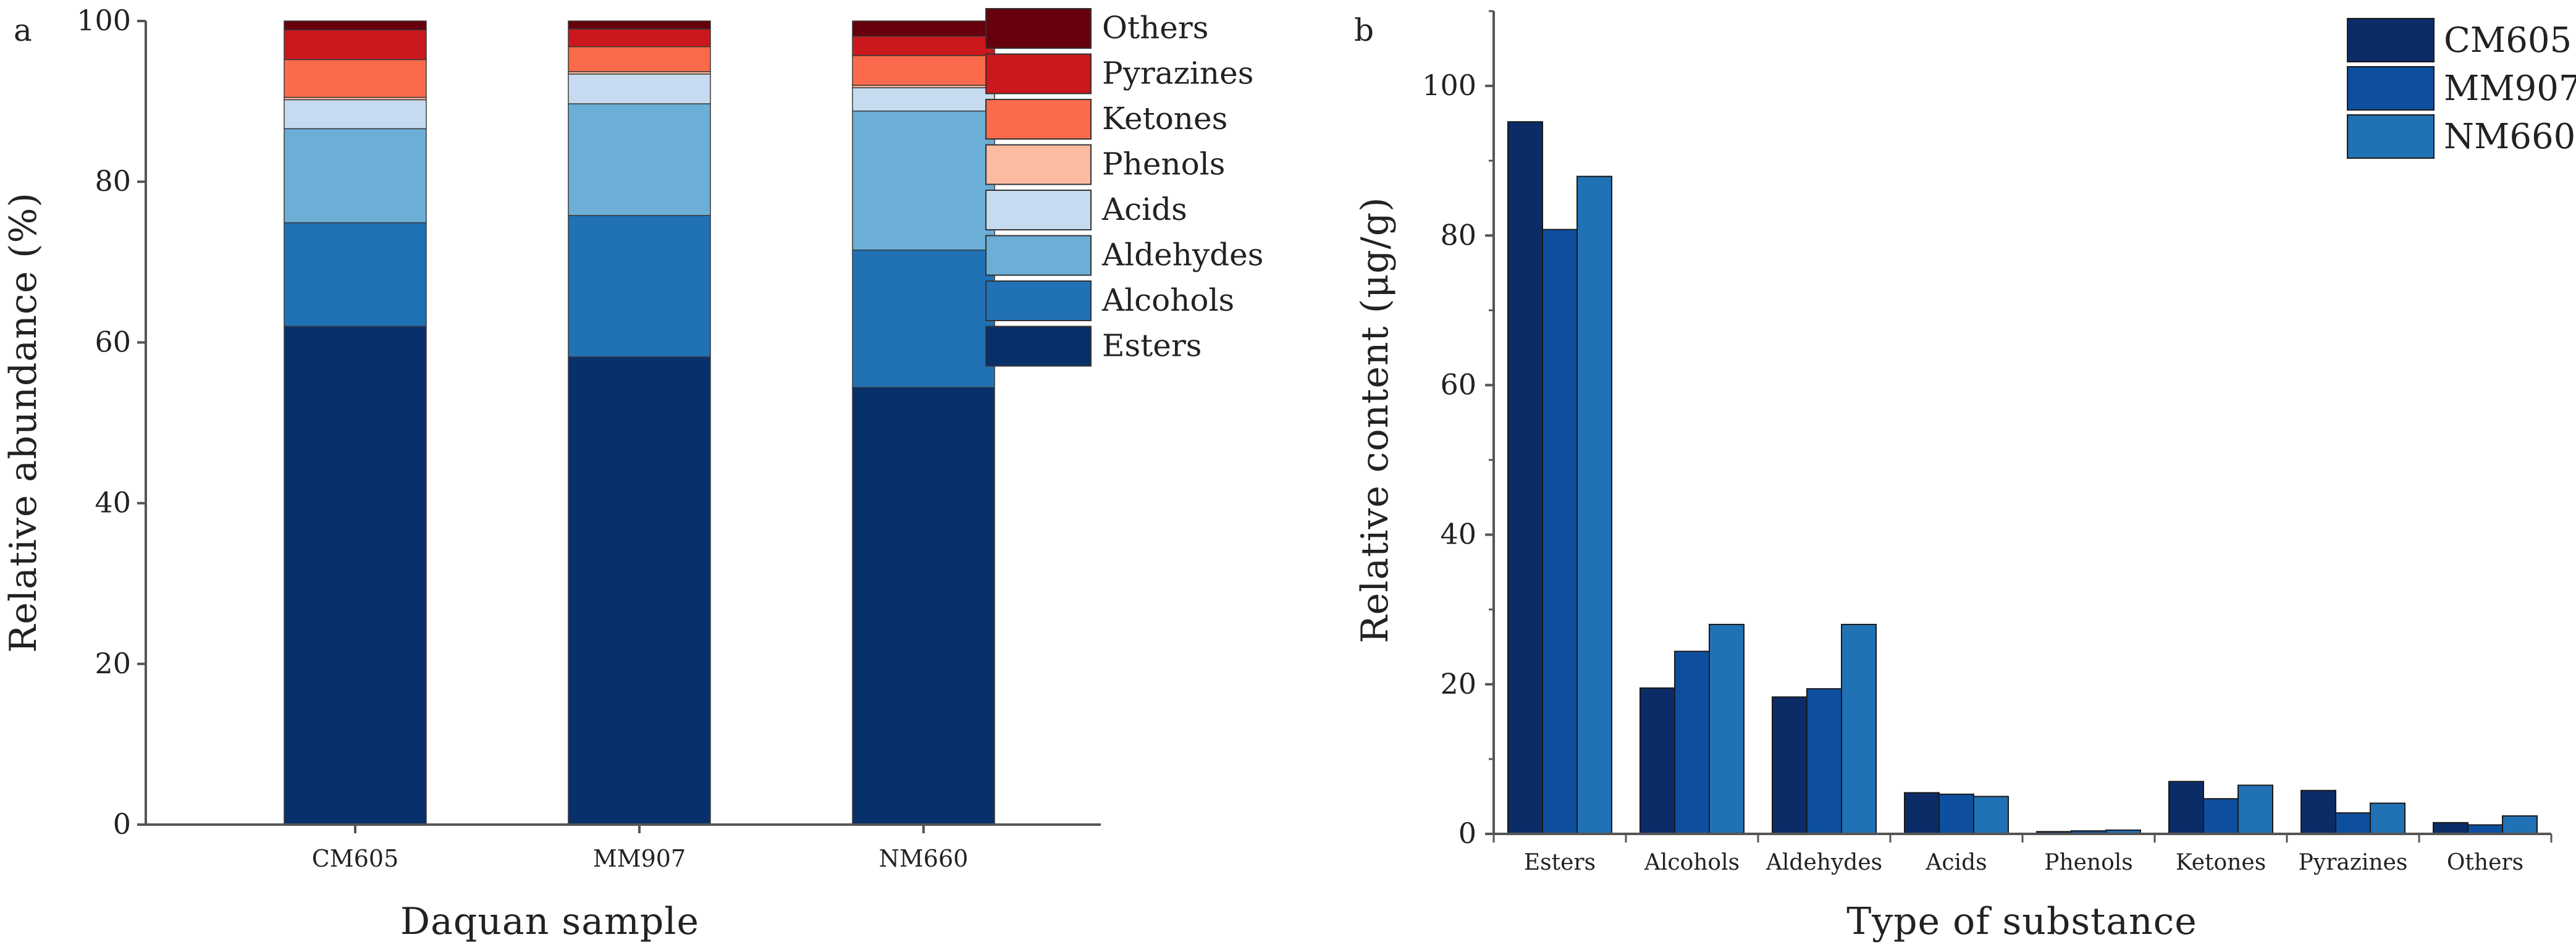 The width and height of the screenshot is (2576, 950). What do you see at coordinates (2388, 819) in the screenshot?
I see `bar-pyrazines-nm660` at bounding box center [2388, 819].